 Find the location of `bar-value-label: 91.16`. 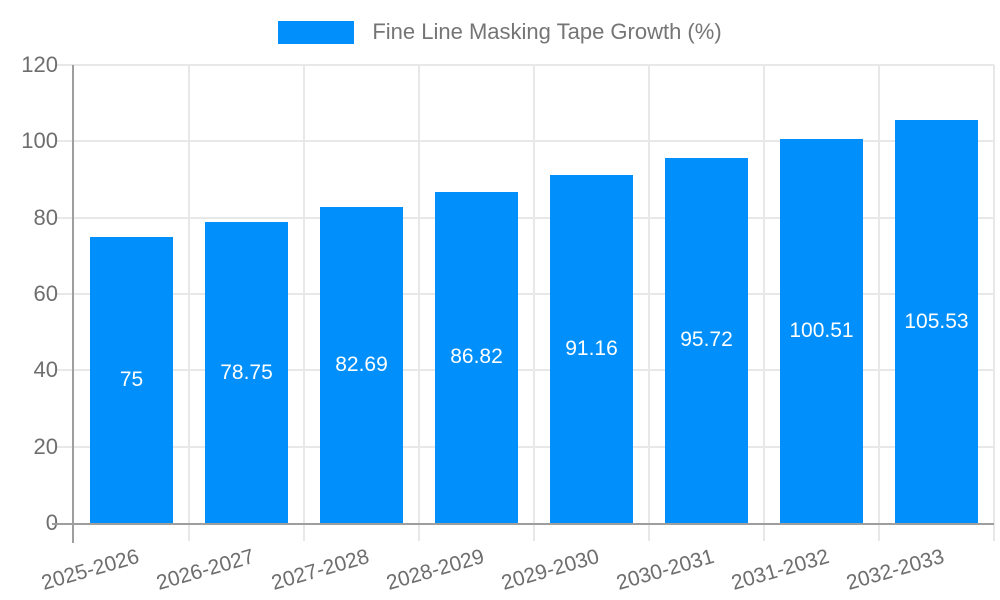

bar-value-label: 91.16 is located at coordinates (591, 349).